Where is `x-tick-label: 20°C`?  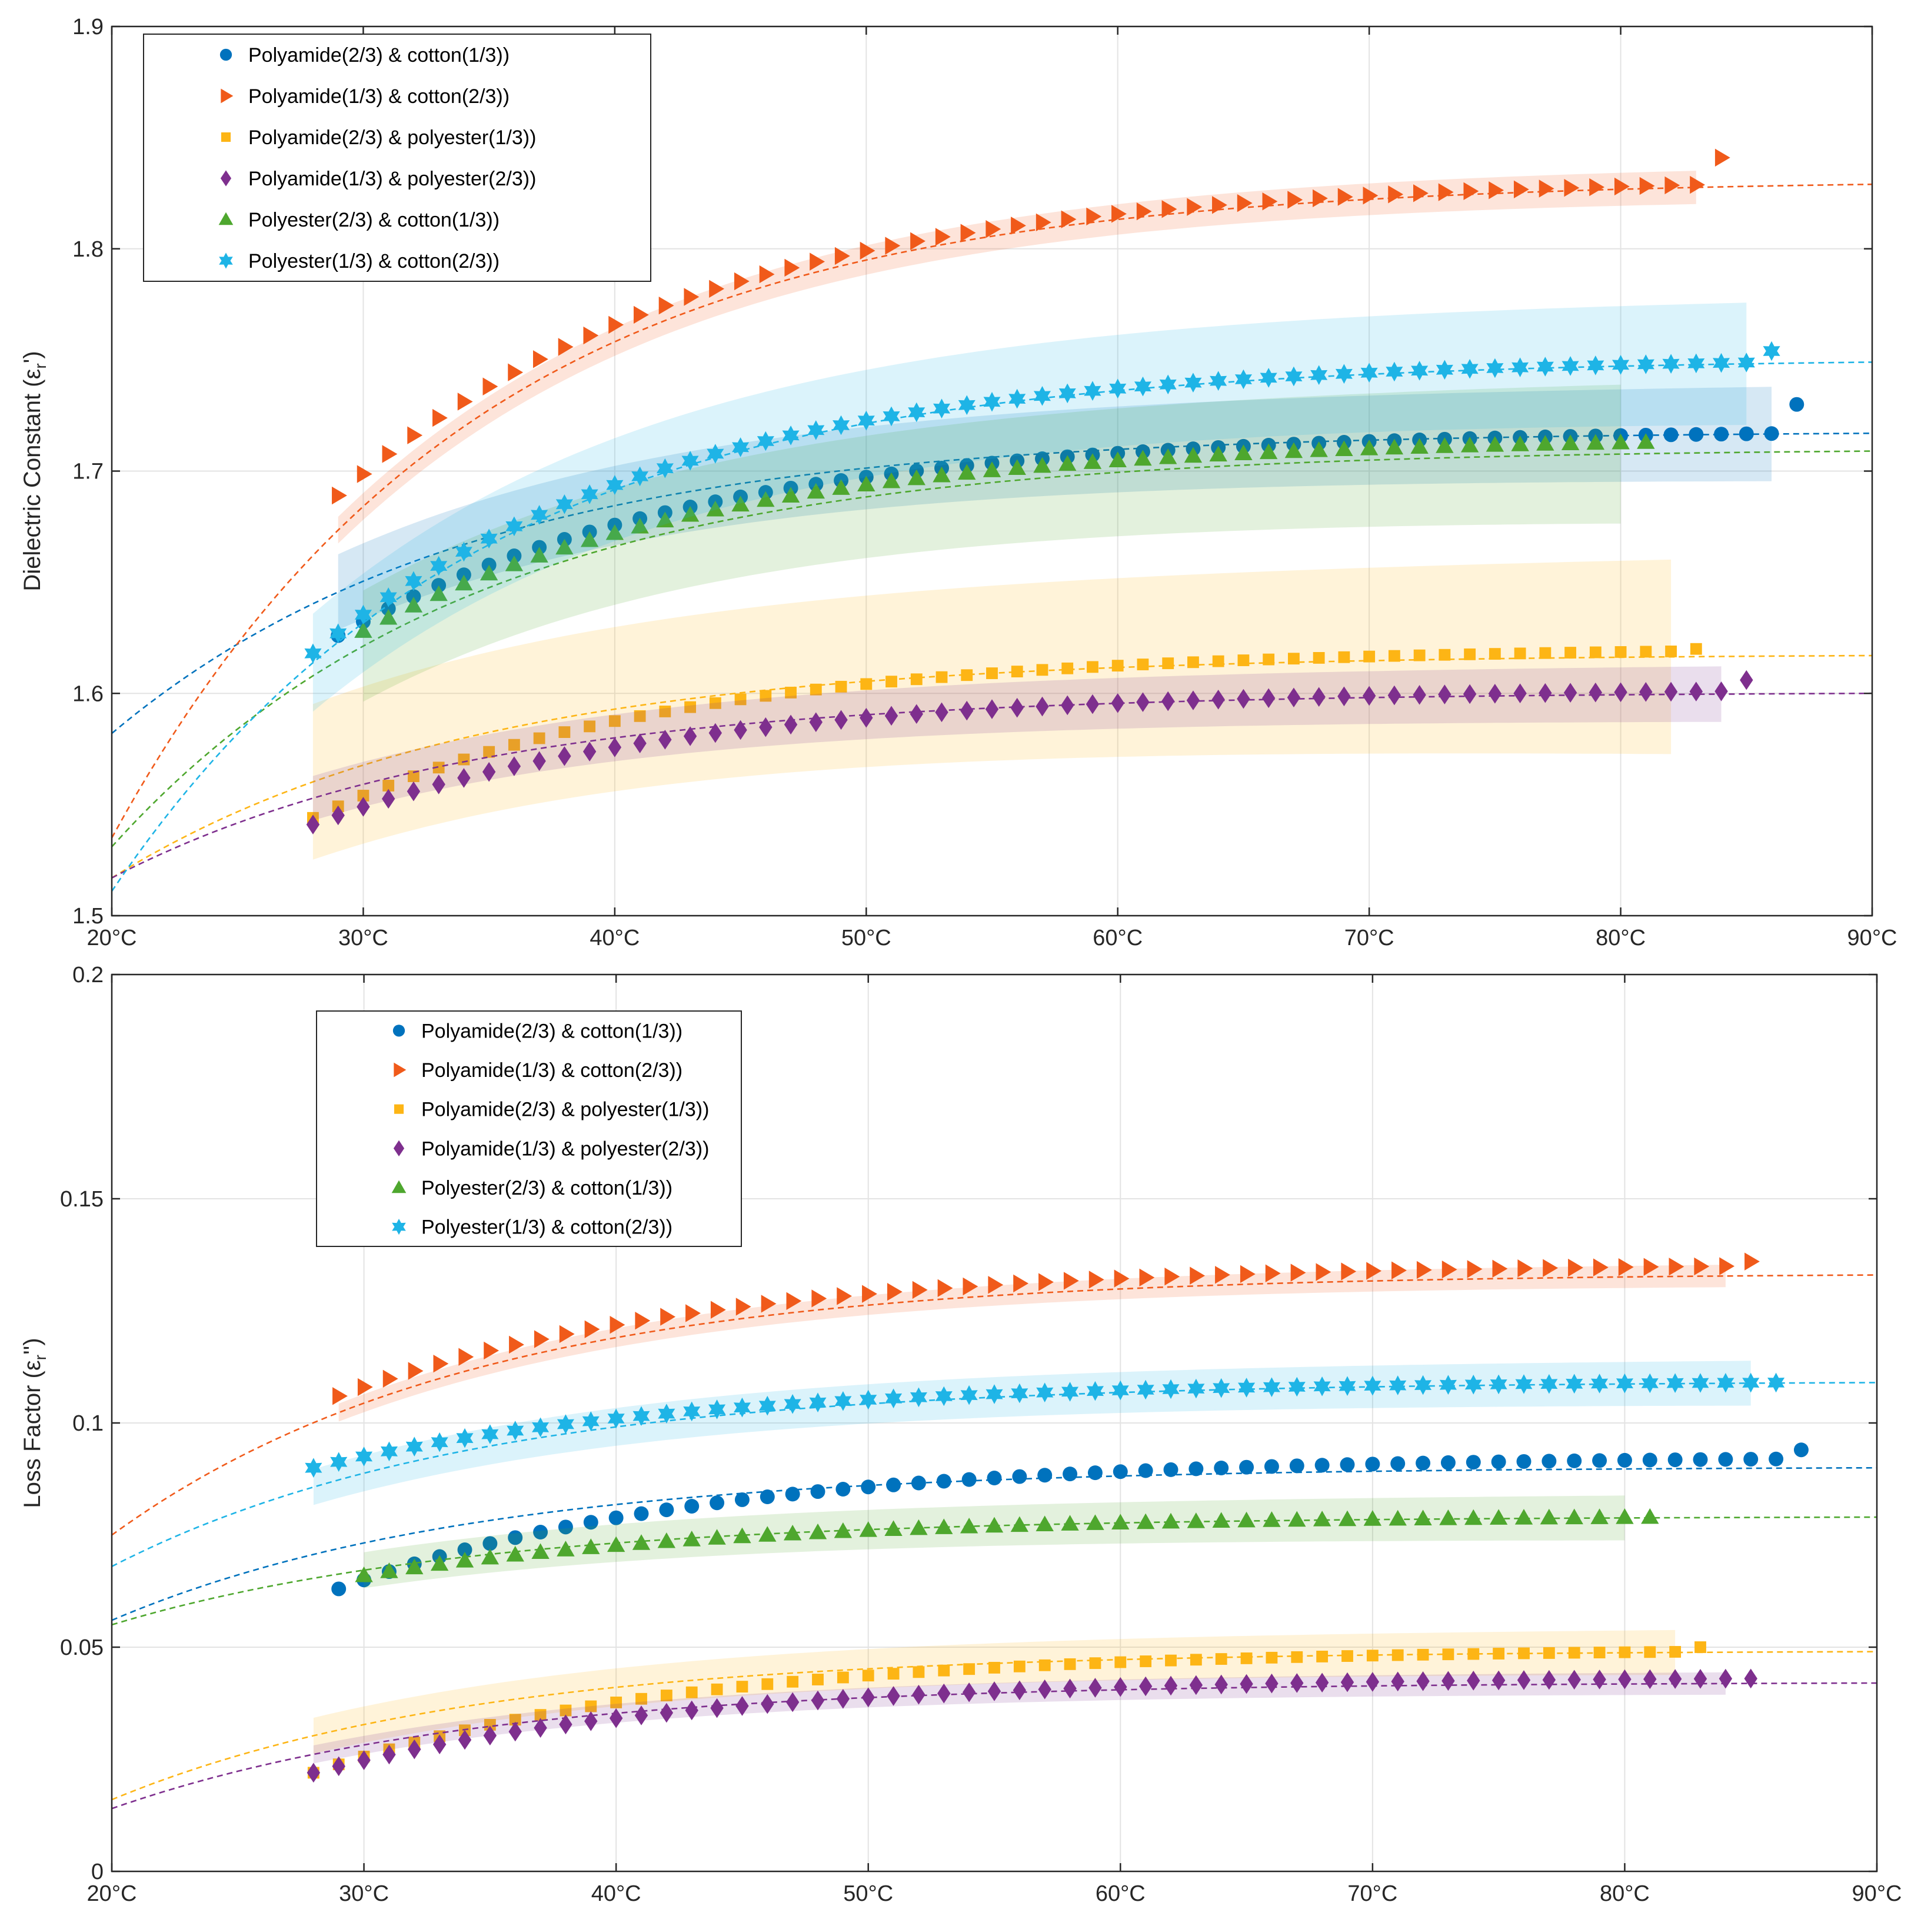
x-tick-label: 20°C is located at coordinates (112, 1893).